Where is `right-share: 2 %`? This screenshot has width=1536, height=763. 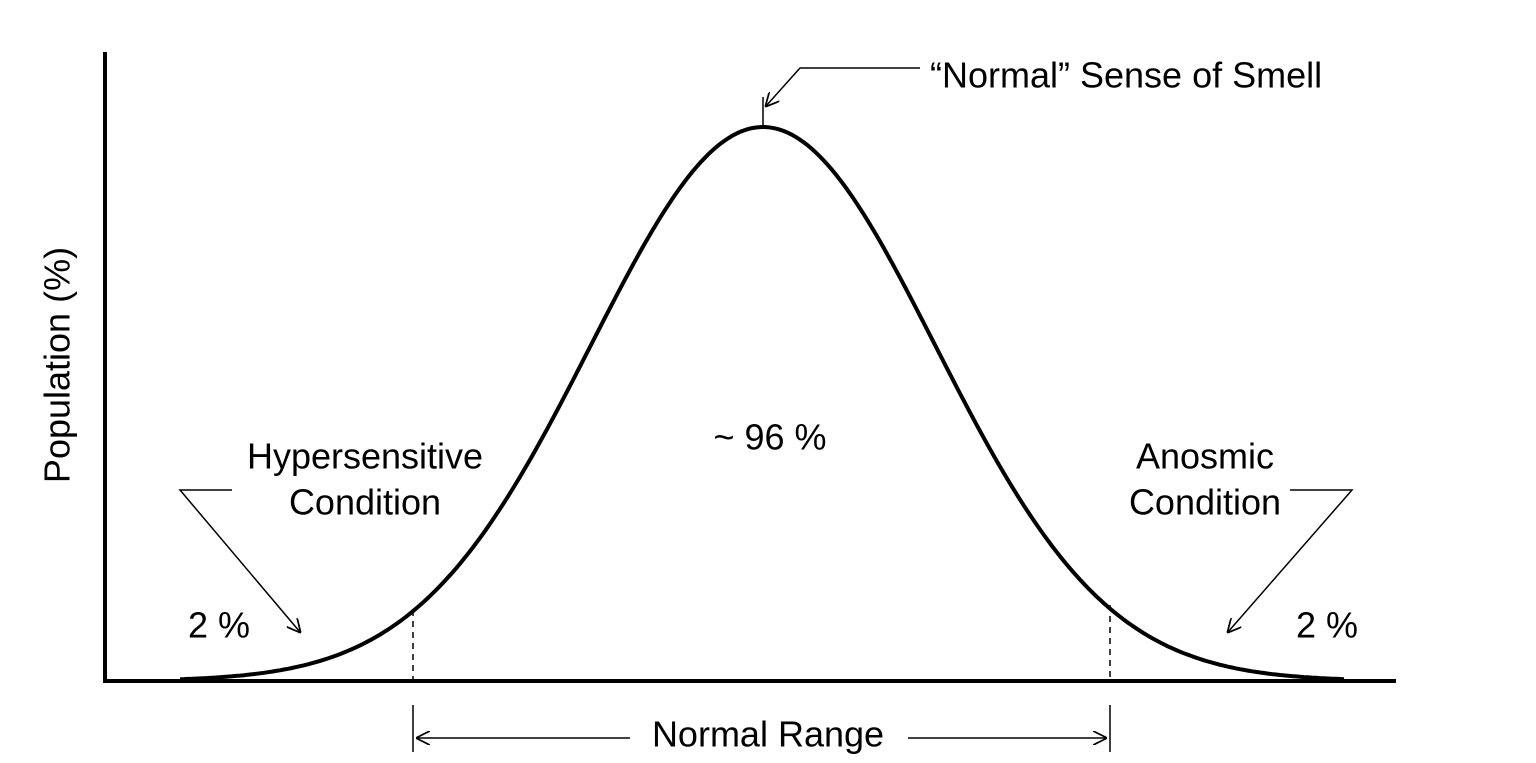
right-share: 2 % is located at coordinates (1327, 625).